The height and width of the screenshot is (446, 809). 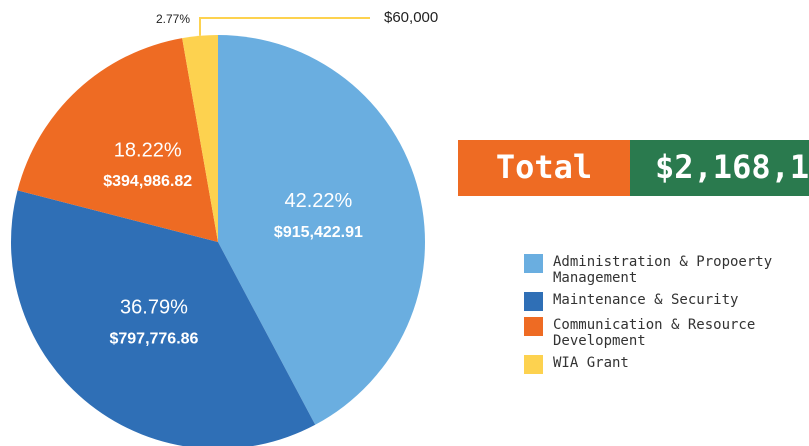 I want to click on legend-item: WIA Grant, so click(x=666, y=364).